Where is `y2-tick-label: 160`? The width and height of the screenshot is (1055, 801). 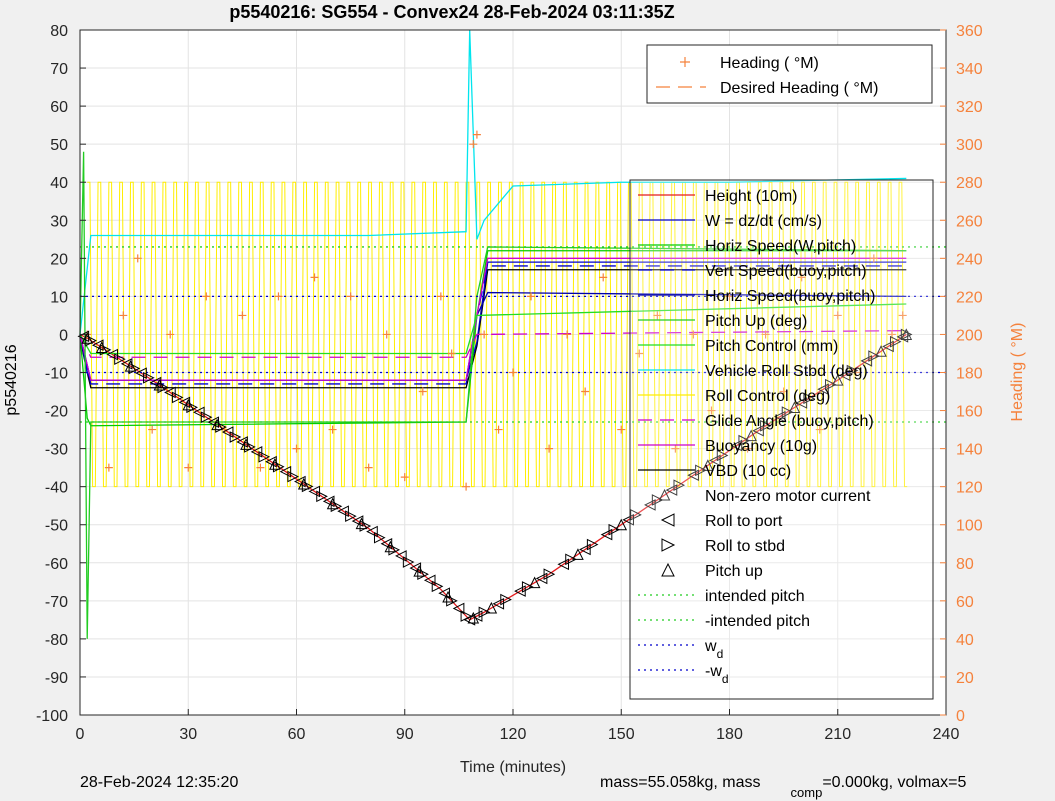 y2-tick-label: 160 is located at coordinates (969, 412).